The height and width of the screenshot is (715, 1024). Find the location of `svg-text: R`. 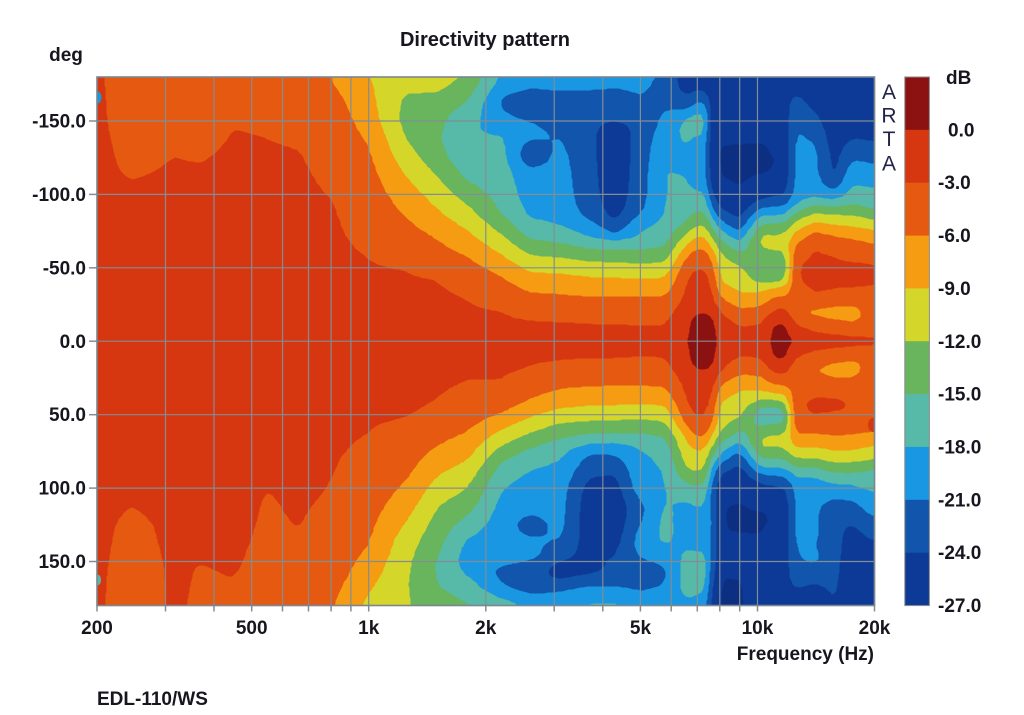

svg-text: R is located at coordinates (888, 116).